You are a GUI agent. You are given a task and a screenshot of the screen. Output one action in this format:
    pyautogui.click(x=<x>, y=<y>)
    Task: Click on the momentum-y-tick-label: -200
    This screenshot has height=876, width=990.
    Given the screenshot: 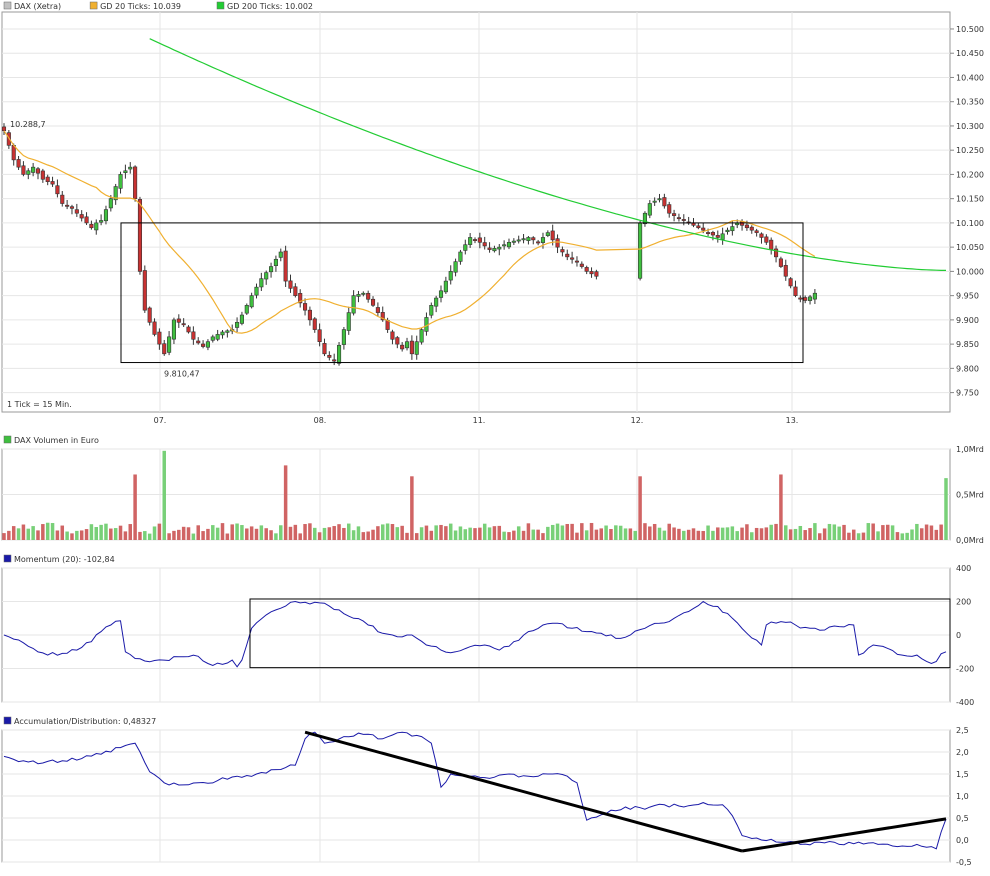 What is the action you would take?
    pyautogui.click(x=965, y=669)
    